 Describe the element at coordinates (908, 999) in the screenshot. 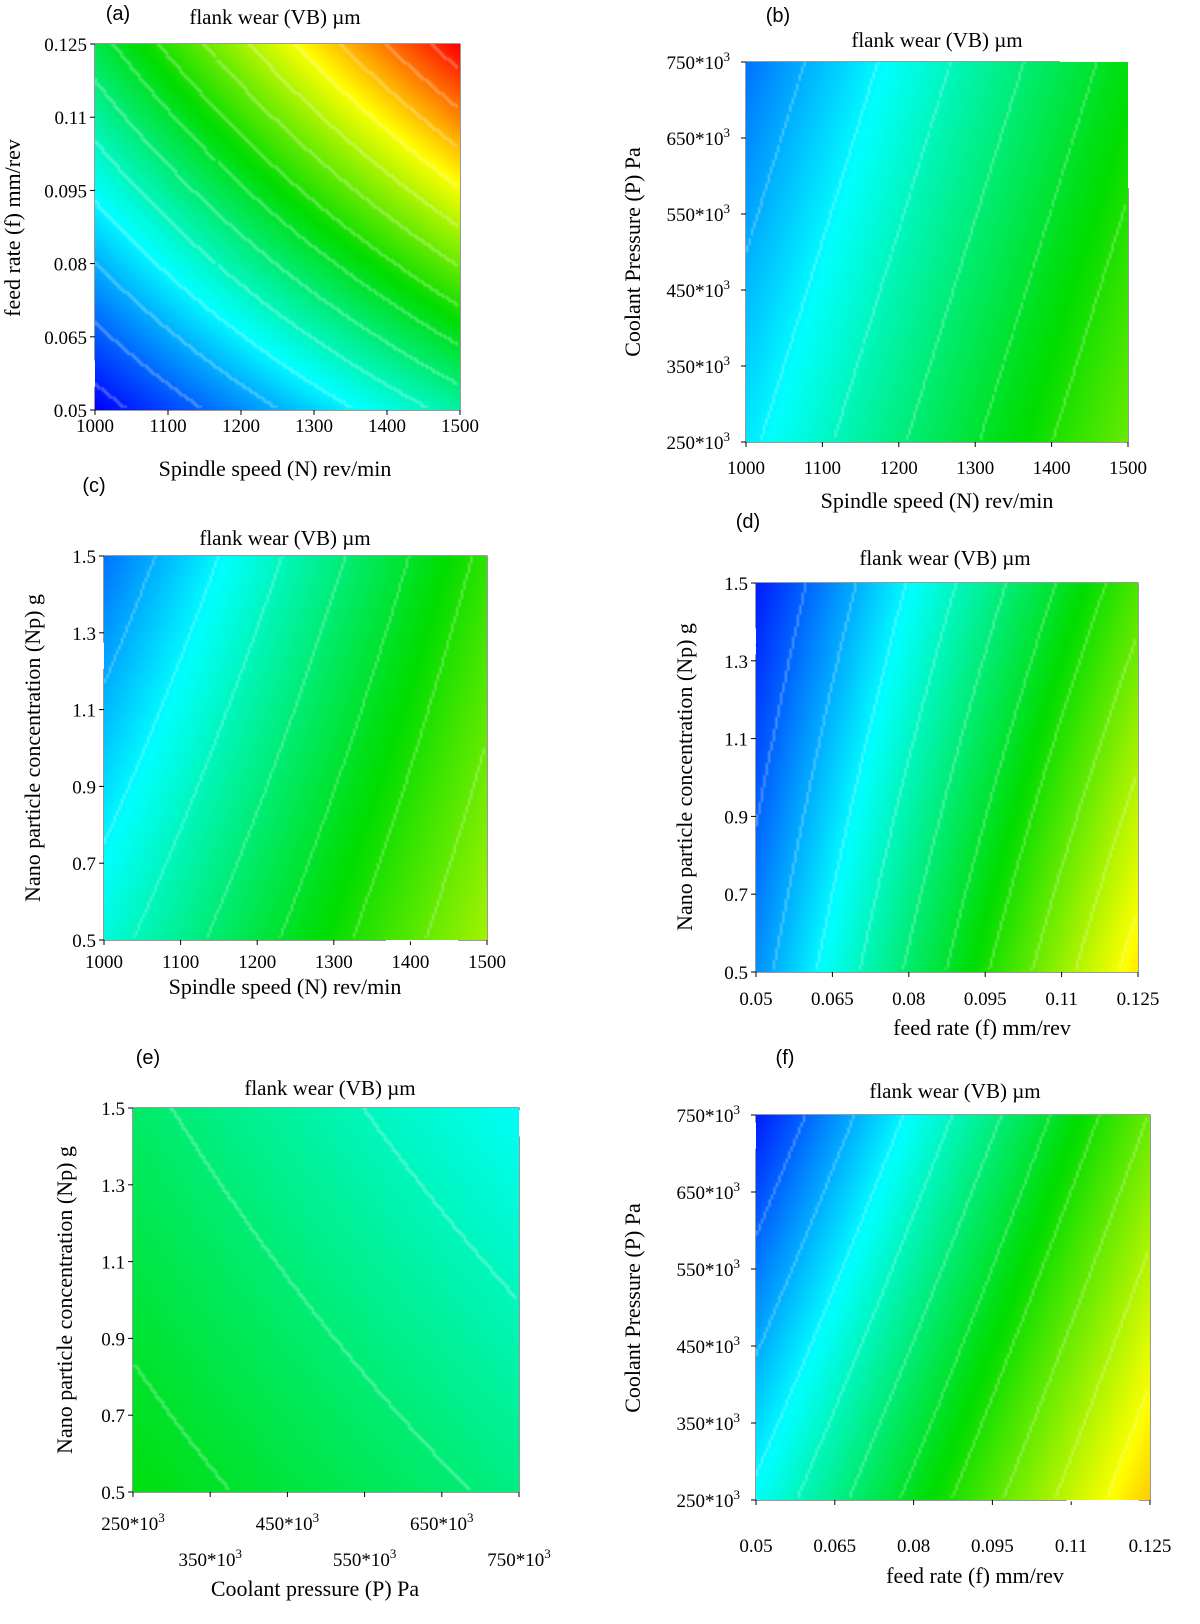

I see `x-tick-label: 0.08` at that location.